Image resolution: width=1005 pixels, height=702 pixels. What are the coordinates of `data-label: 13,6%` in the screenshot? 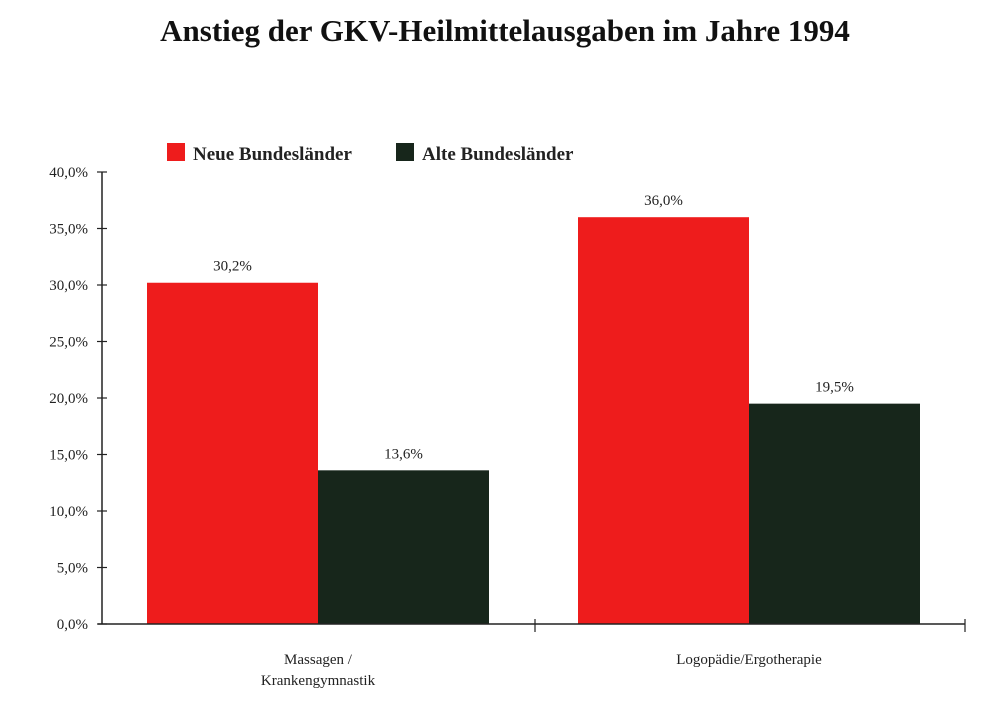 It's located at (403, 454).